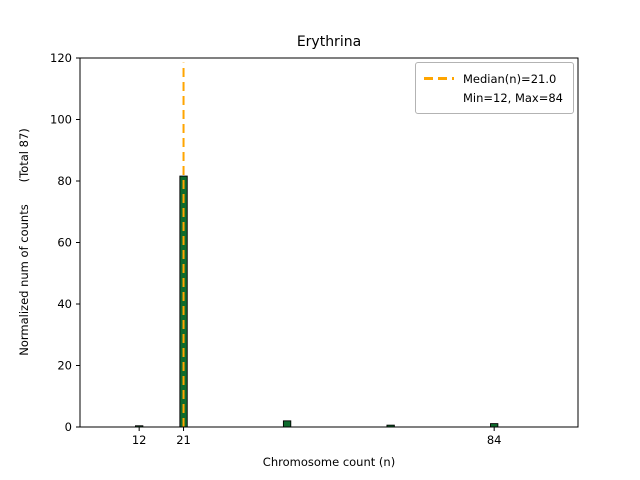  I want to click on median-dashed-line-swatch, so click(438, 78).